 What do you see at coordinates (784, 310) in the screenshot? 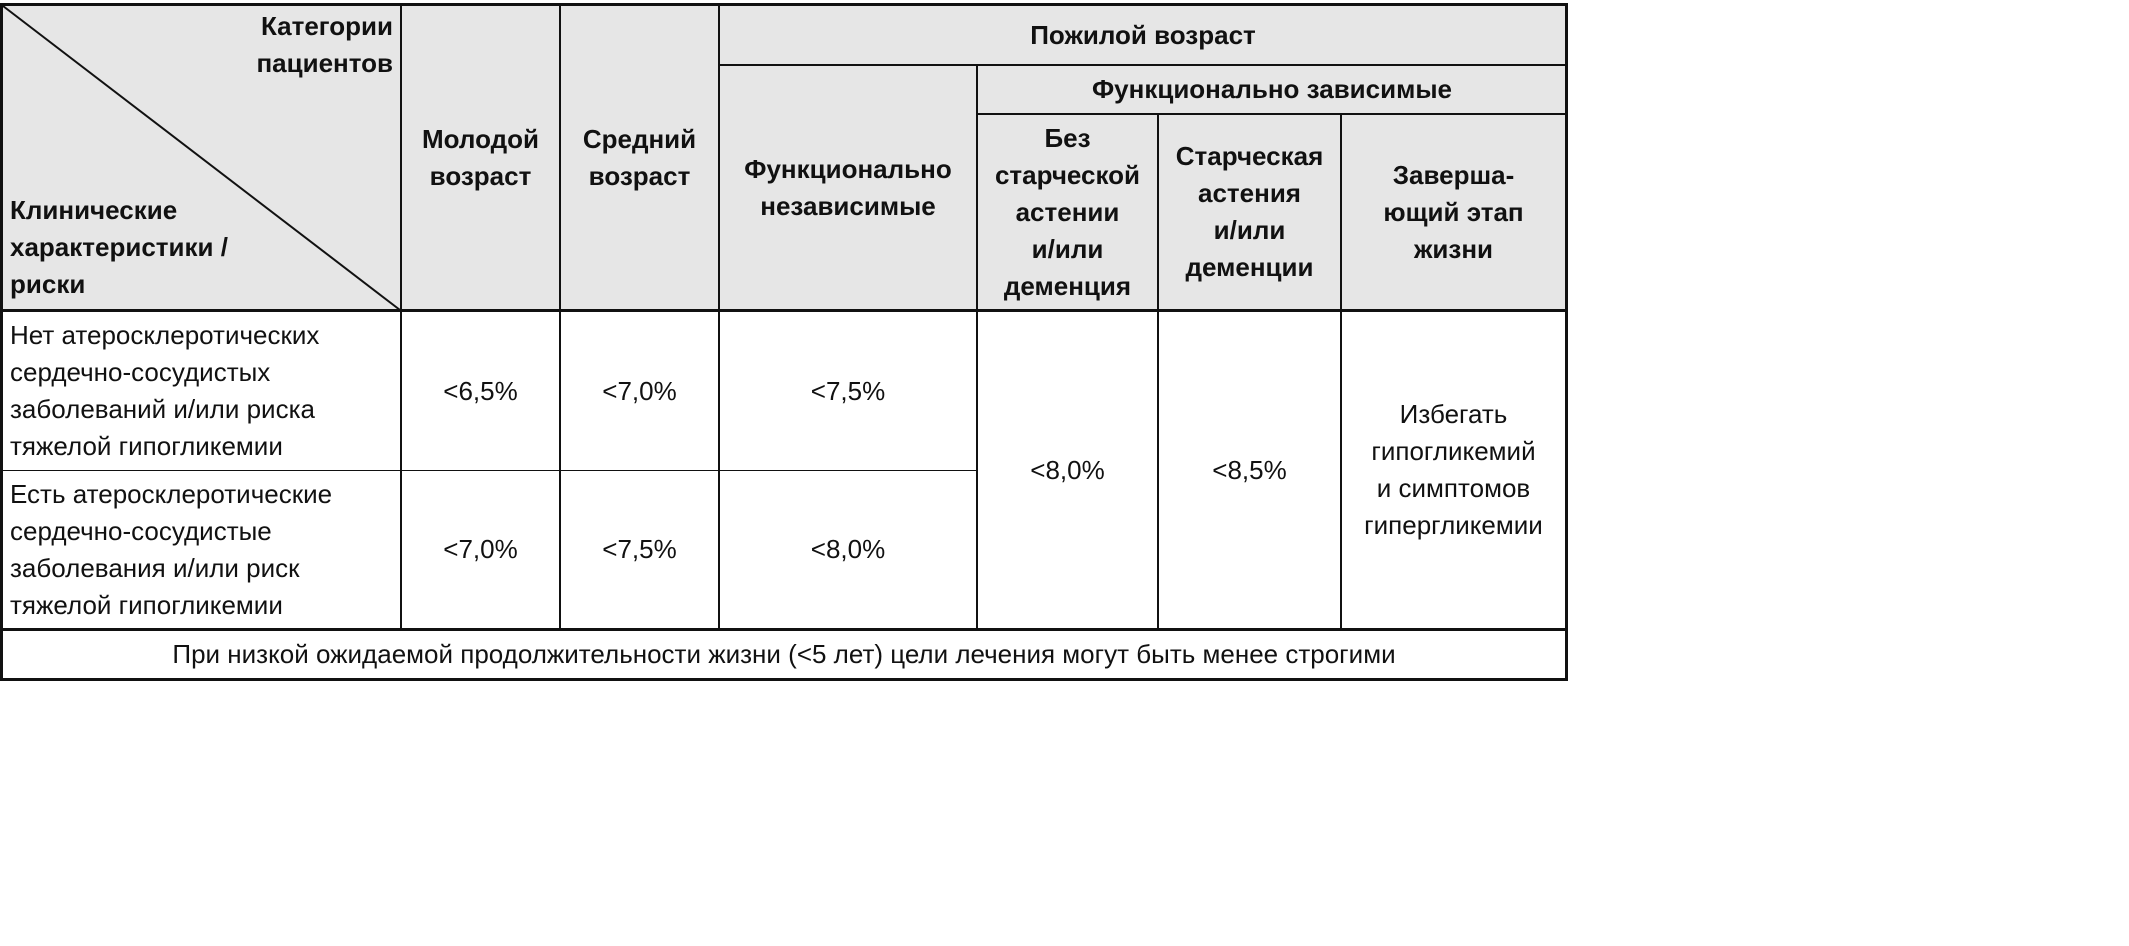
I see `line-header-bottom` at bounding box center [784, 310].